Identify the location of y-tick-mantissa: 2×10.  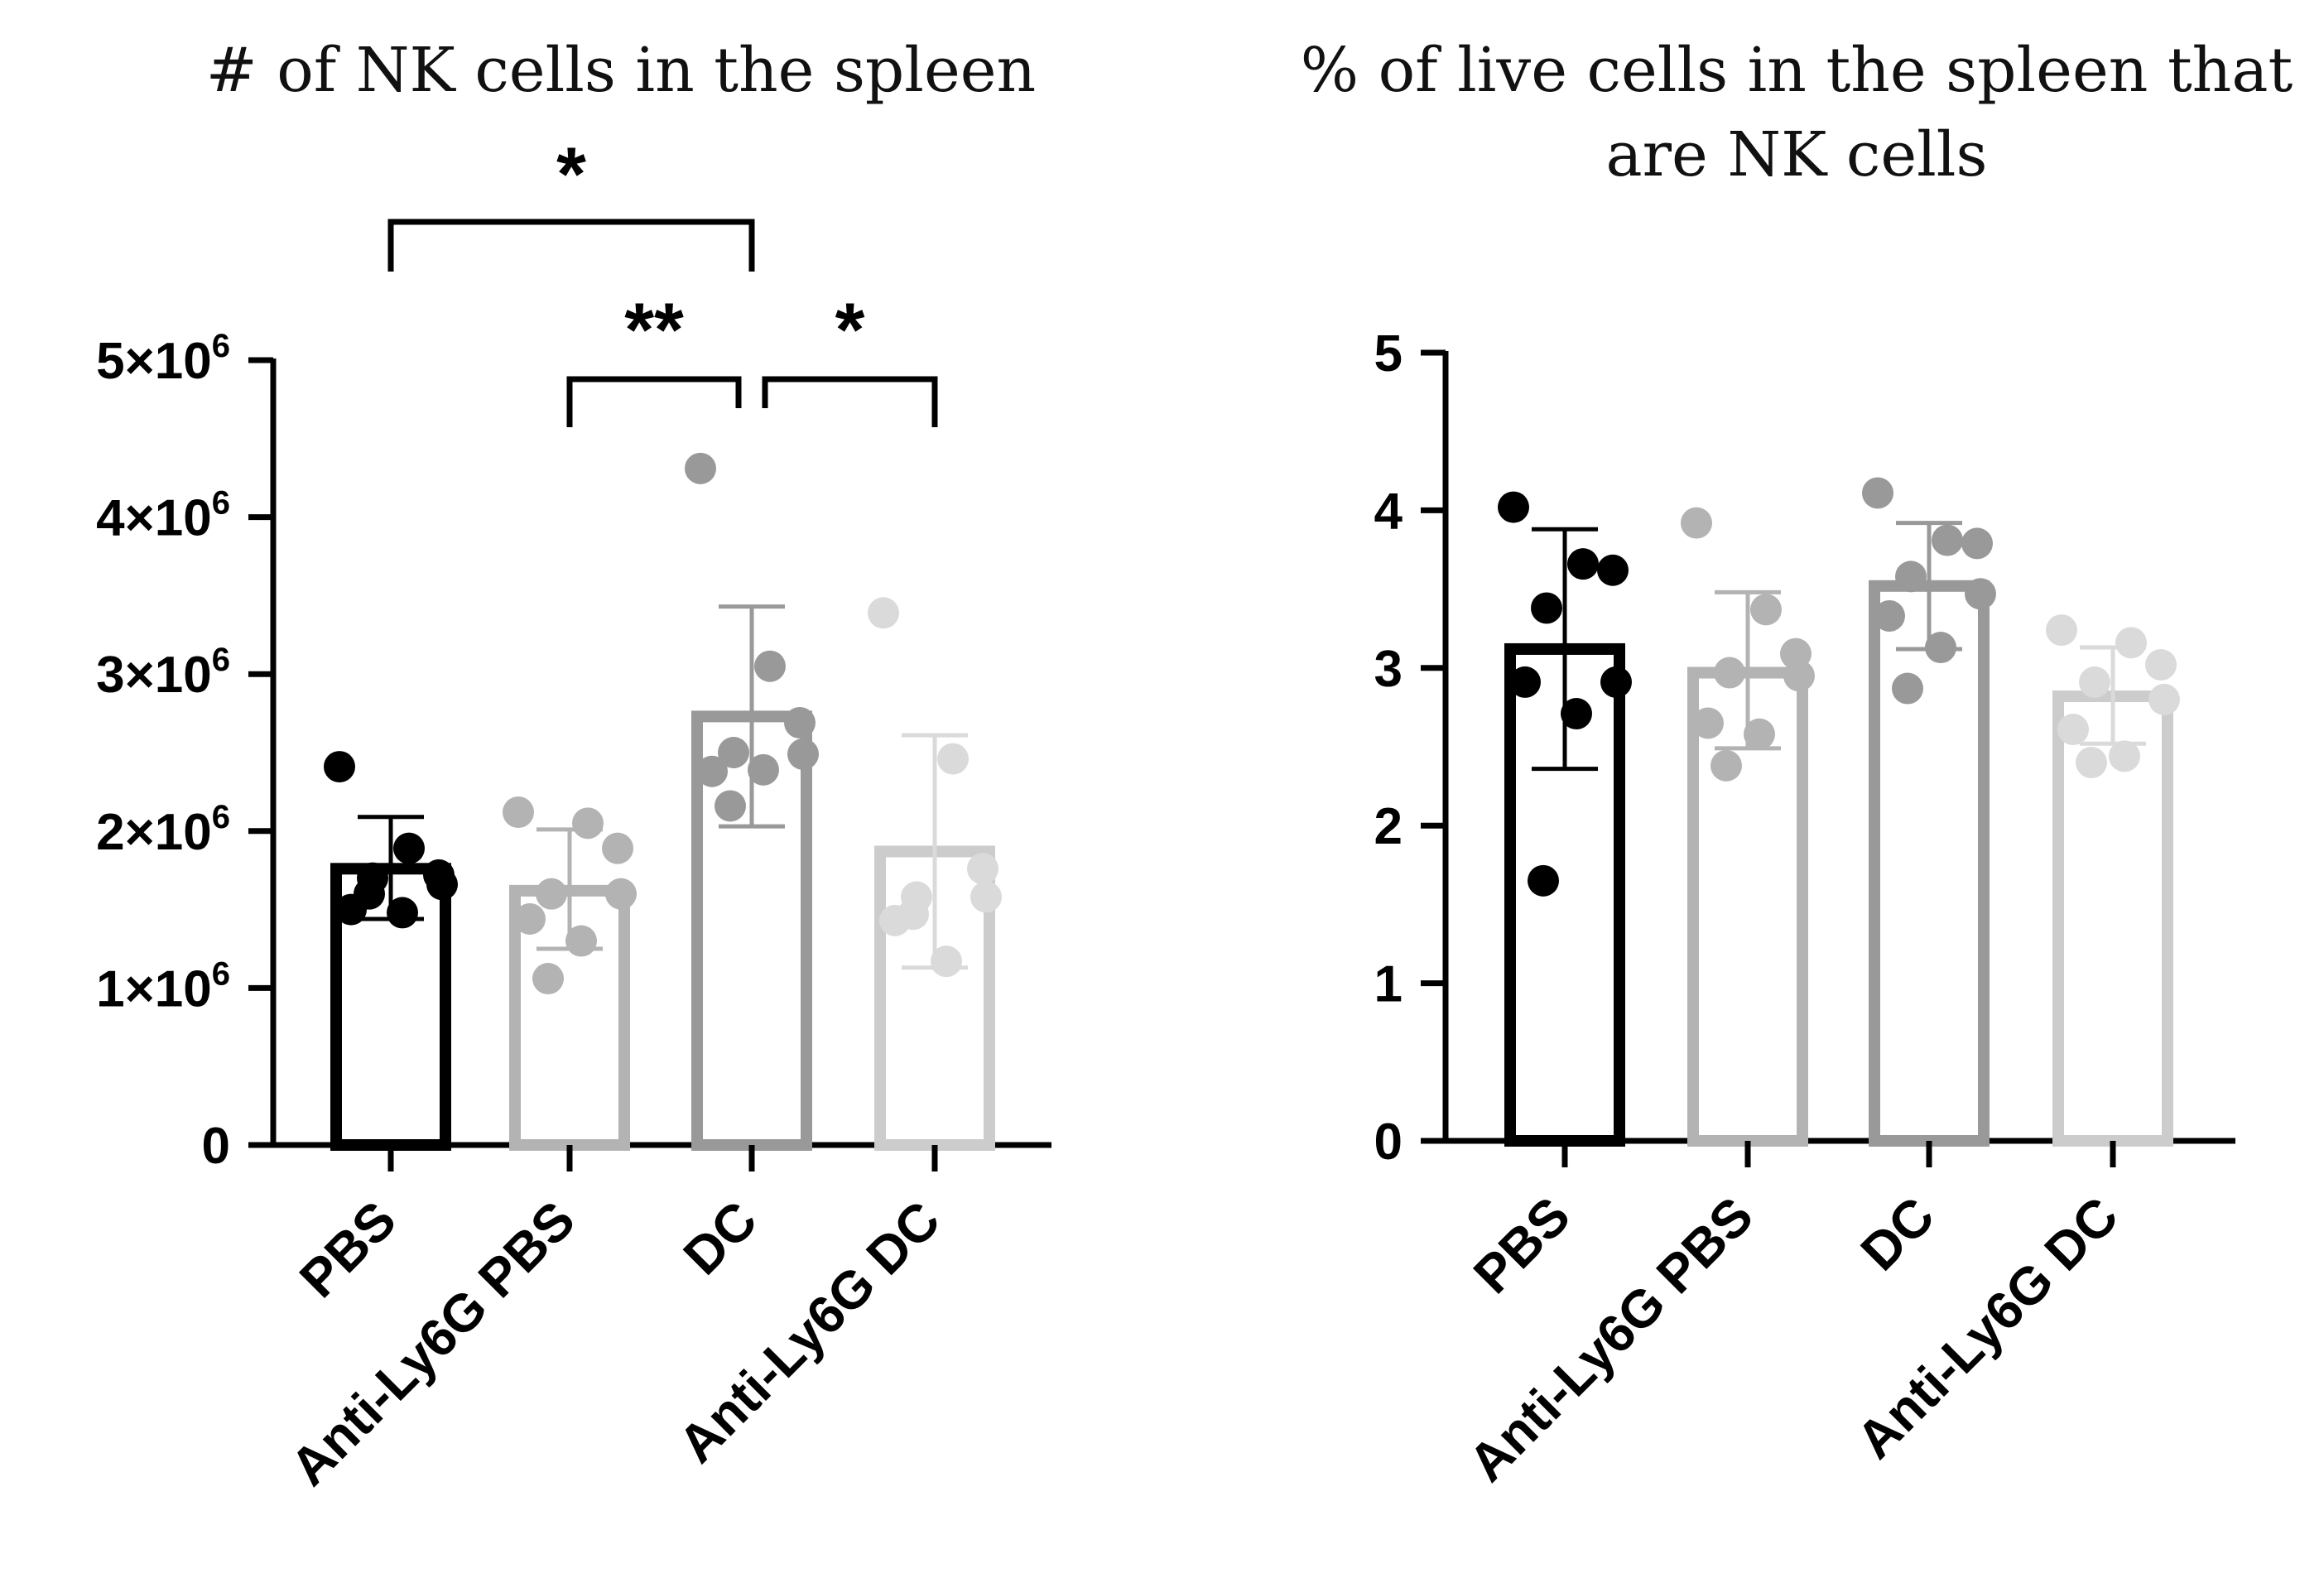
(154, 833).